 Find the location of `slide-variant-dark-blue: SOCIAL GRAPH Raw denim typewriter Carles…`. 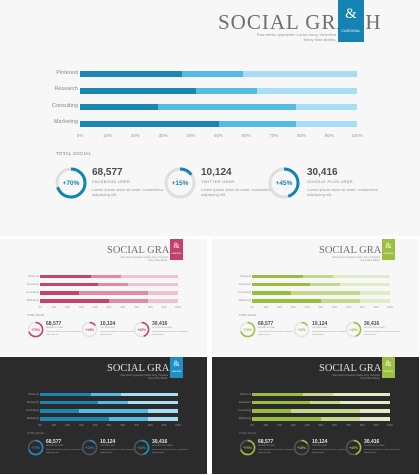

slide-variant-dark-blue: SOCIAL GRAPH Raw denim typewriter Carles… is located at coordinates (103, 415).